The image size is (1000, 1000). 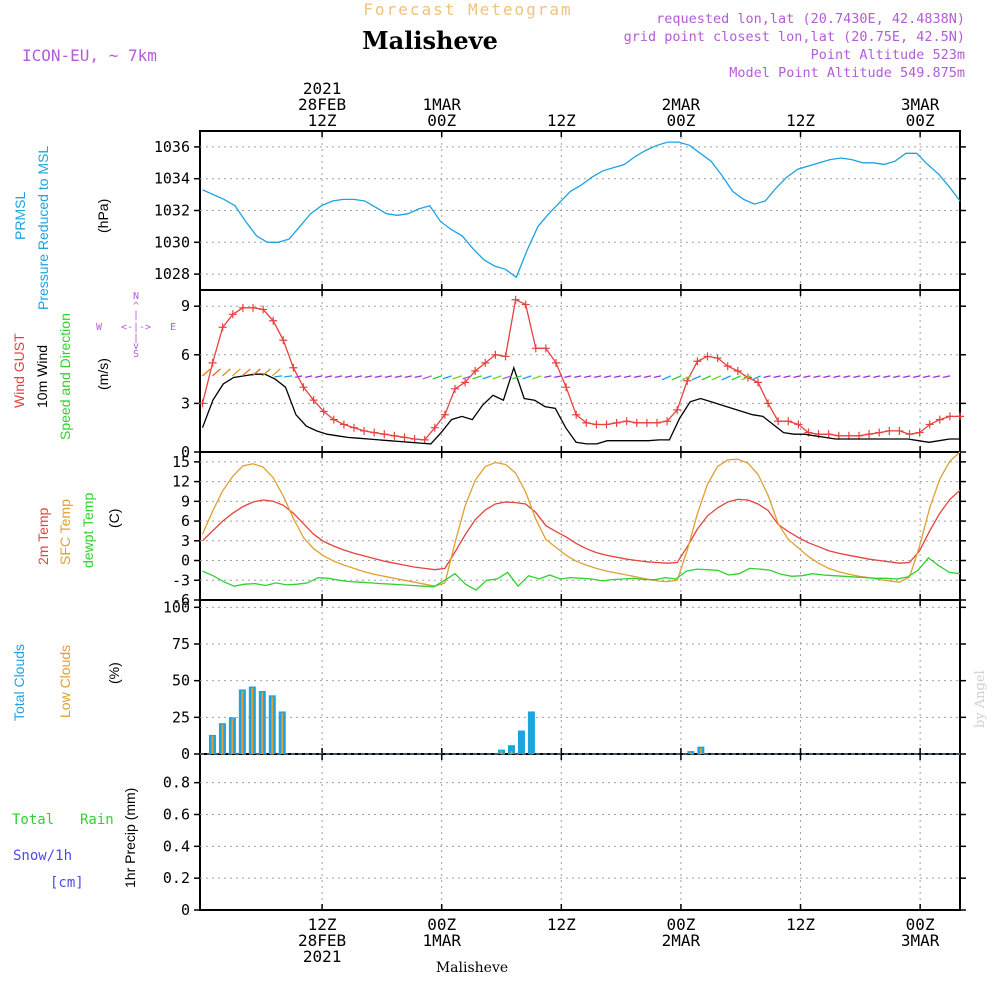 I want to click on prmsl-series, so click(x=581, y=210).